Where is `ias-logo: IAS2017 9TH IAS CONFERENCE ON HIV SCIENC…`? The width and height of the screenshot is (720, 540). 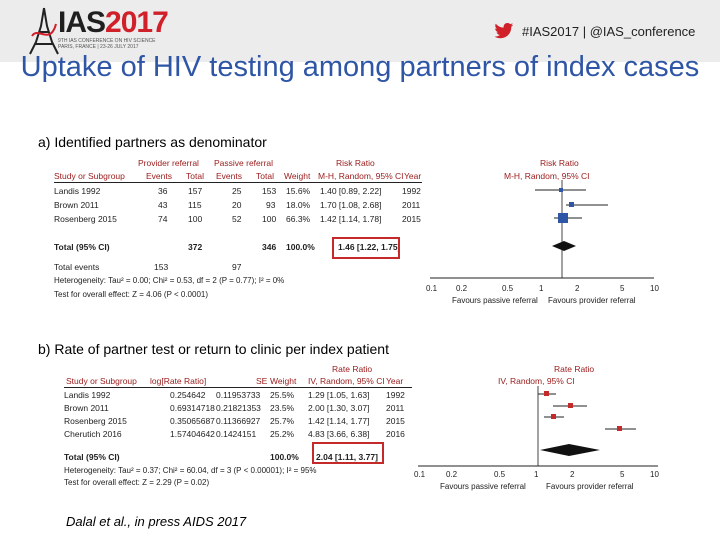 ias-logo: IAS2017 9TH IAS CONFERENCE ON HIV SCIENC… is located at coordinates (98, 31).